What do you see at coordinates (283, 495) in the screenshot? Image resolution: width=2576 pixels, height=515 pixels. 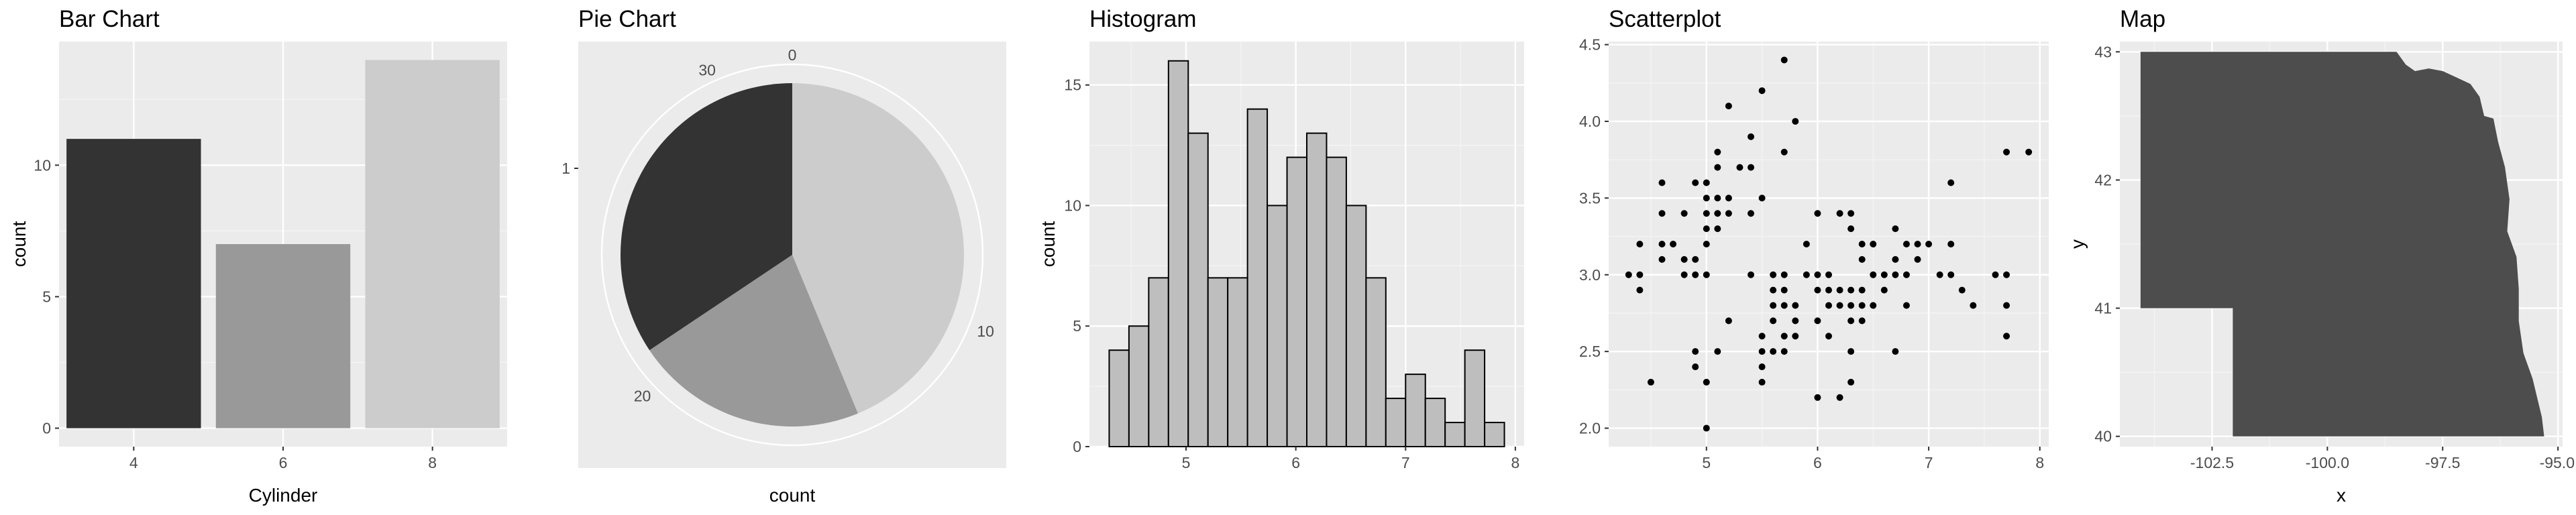 I see `bar-chart-x-axis-label: Cylinder` at bounding box center [283, 495].